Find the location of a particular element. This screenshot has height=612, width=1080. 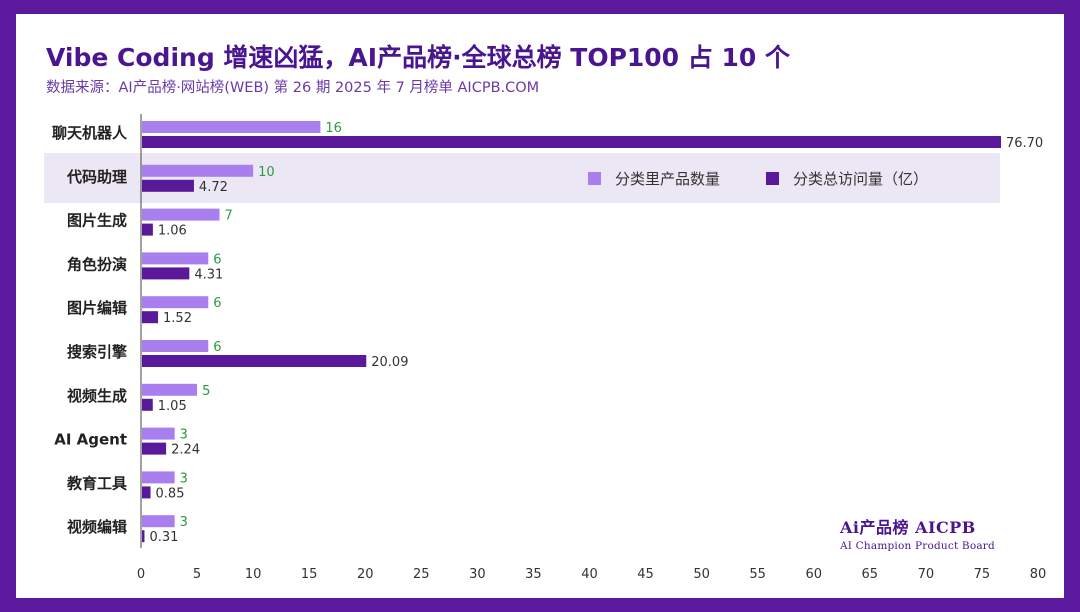

x-tick-label: 35 is located at coordinates (533, 574).